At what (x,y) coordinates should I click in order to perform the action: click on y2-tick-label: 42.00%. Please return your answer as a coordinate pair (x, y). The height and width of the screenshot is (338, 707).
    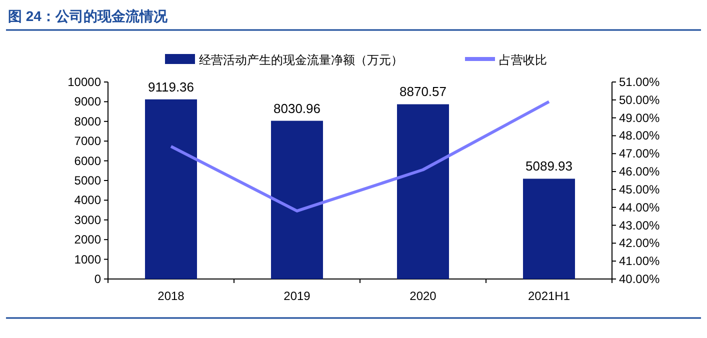
    Looking at the image, I should click on (639, 243).